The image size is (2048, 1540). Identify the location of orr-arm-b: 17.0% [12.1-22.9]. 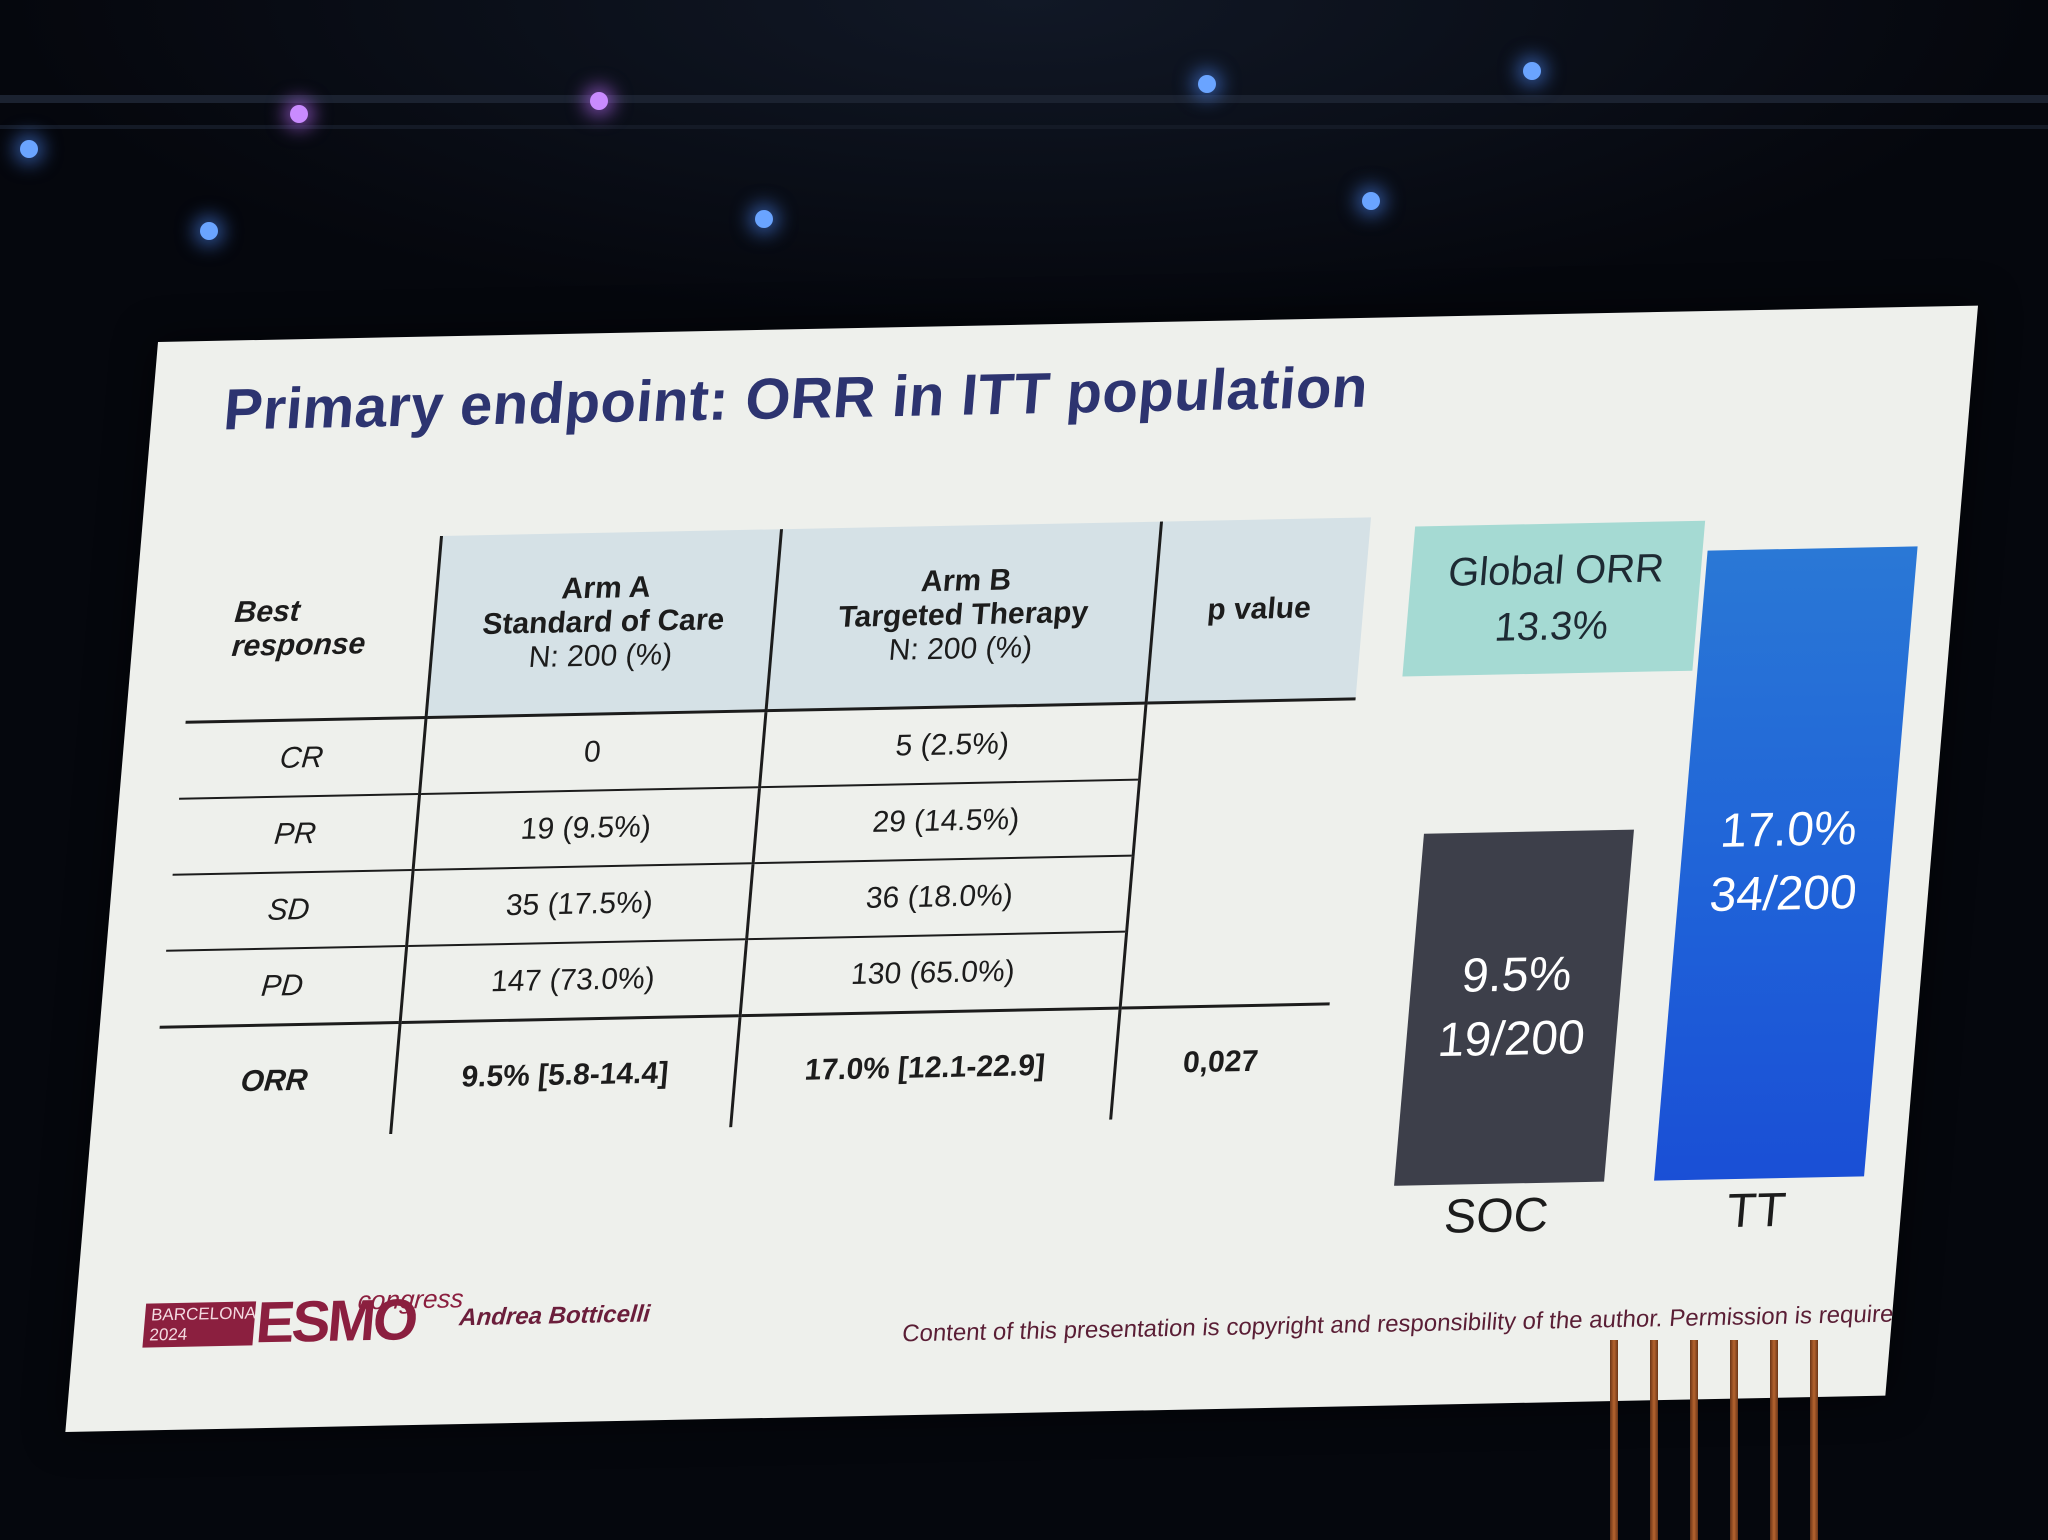
(925, 1068).